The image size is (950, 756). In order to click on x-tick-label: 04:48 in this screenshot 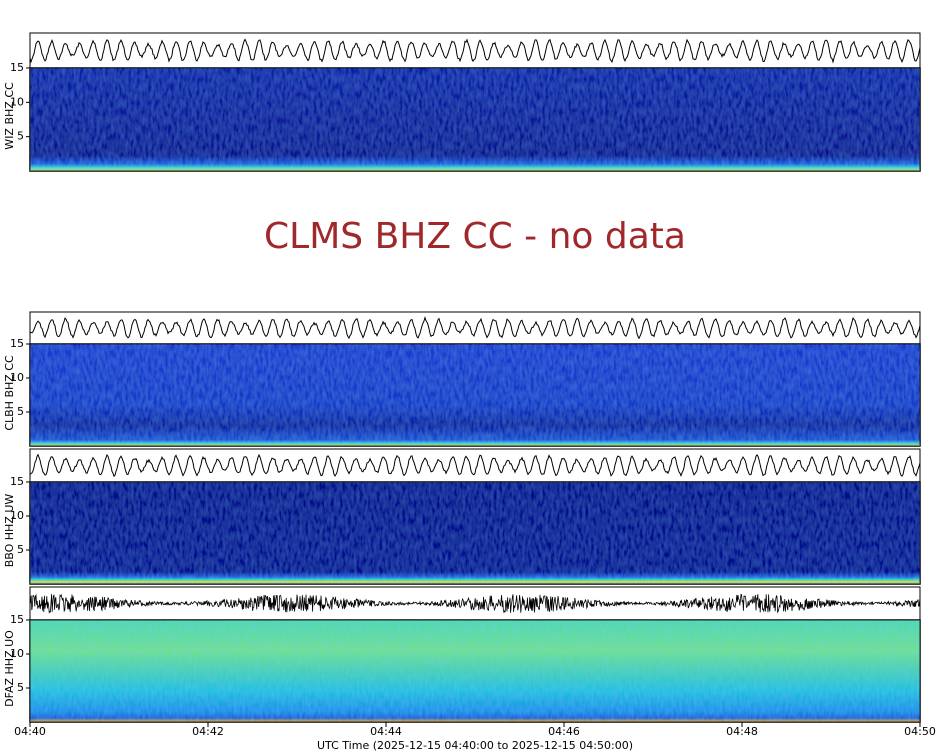, I will do `click(742, 731)`.